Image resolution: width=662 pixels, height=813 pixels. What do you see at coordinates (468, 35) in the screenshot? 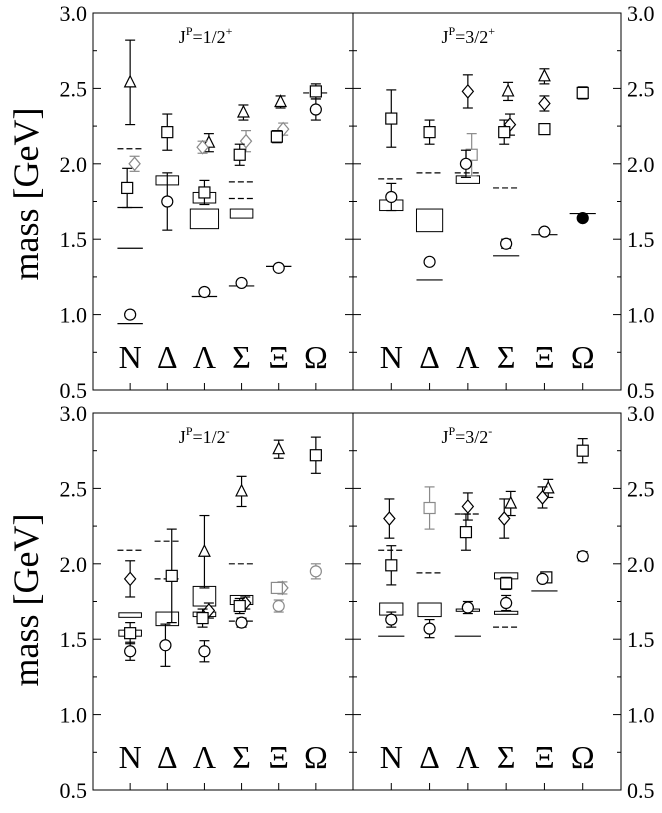
I see `panel-title: JP=3/2+` at bounding box center [468, 35].